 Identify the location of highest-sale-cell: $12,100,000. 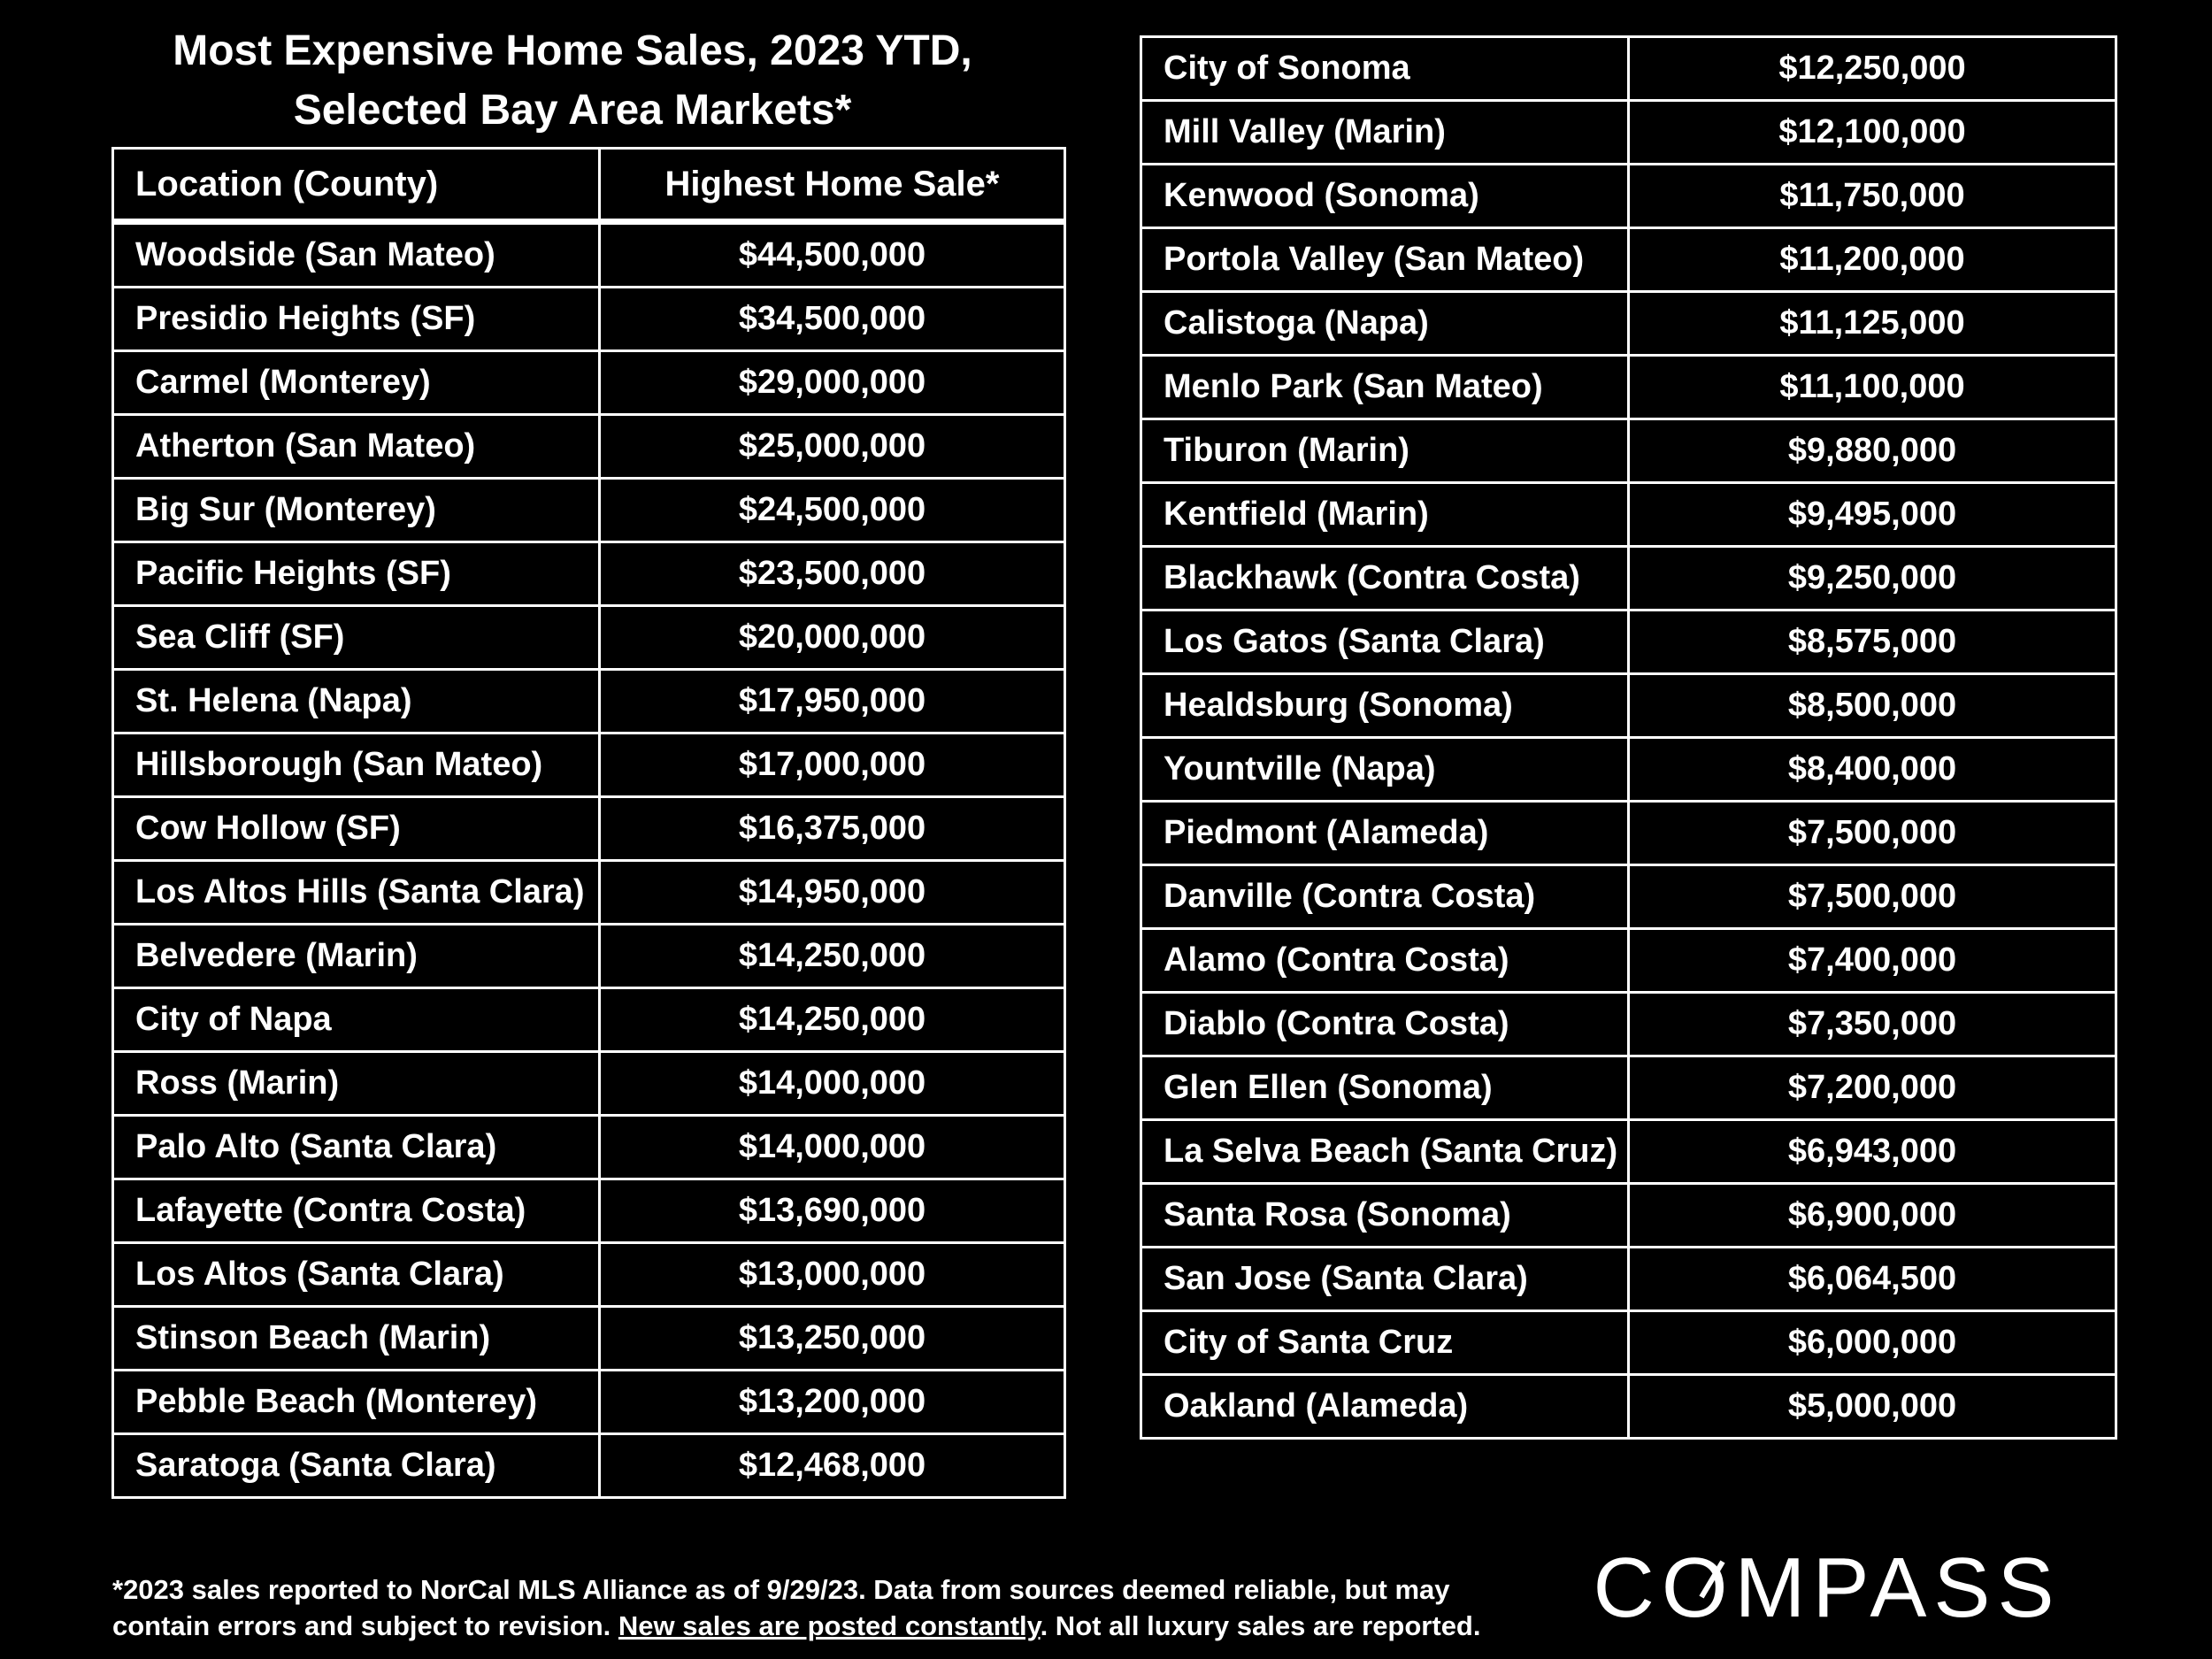
(1872, 132).